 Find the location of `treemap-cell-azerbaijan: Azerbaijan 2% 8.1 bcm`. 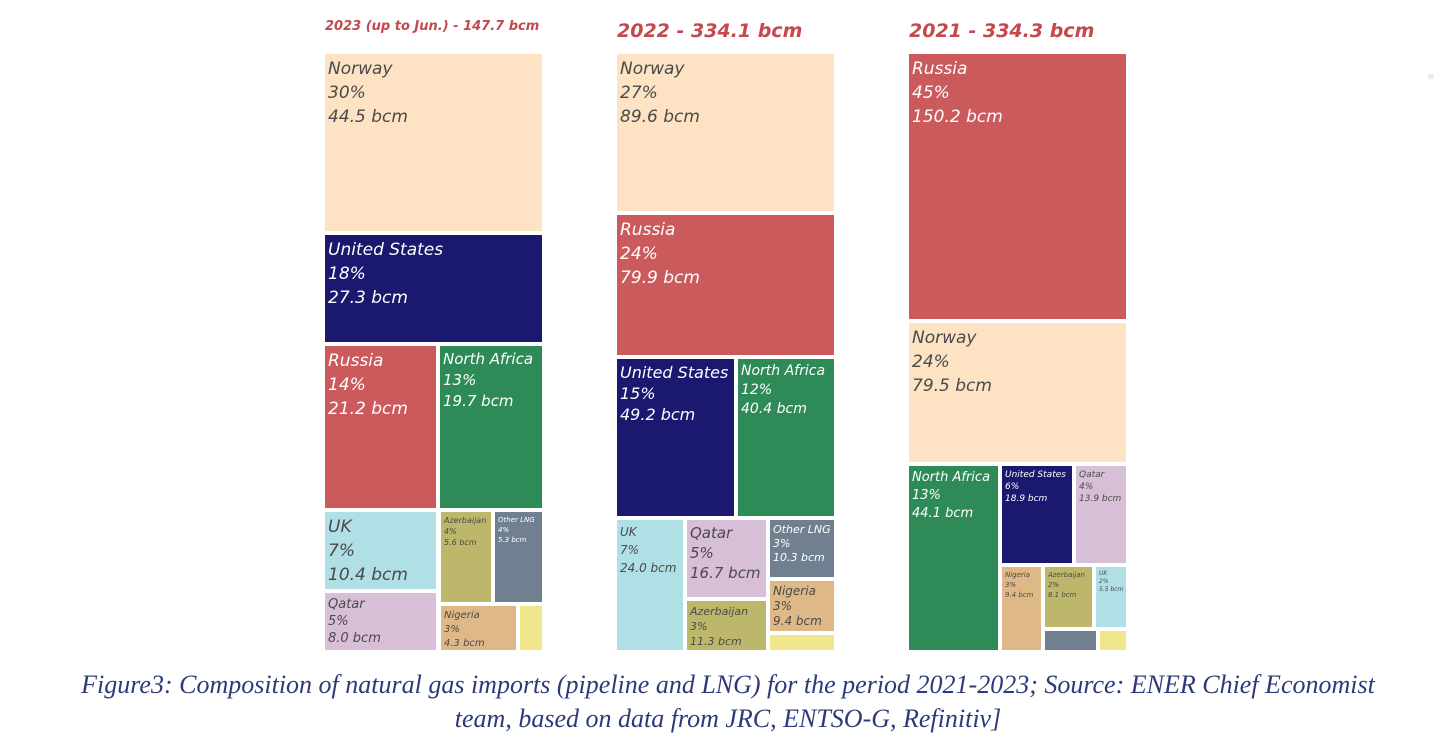

treemap-cell-azerbaijan: Azerbaijan 2% 8.1 bcm is located at coordinates (1068, 597).